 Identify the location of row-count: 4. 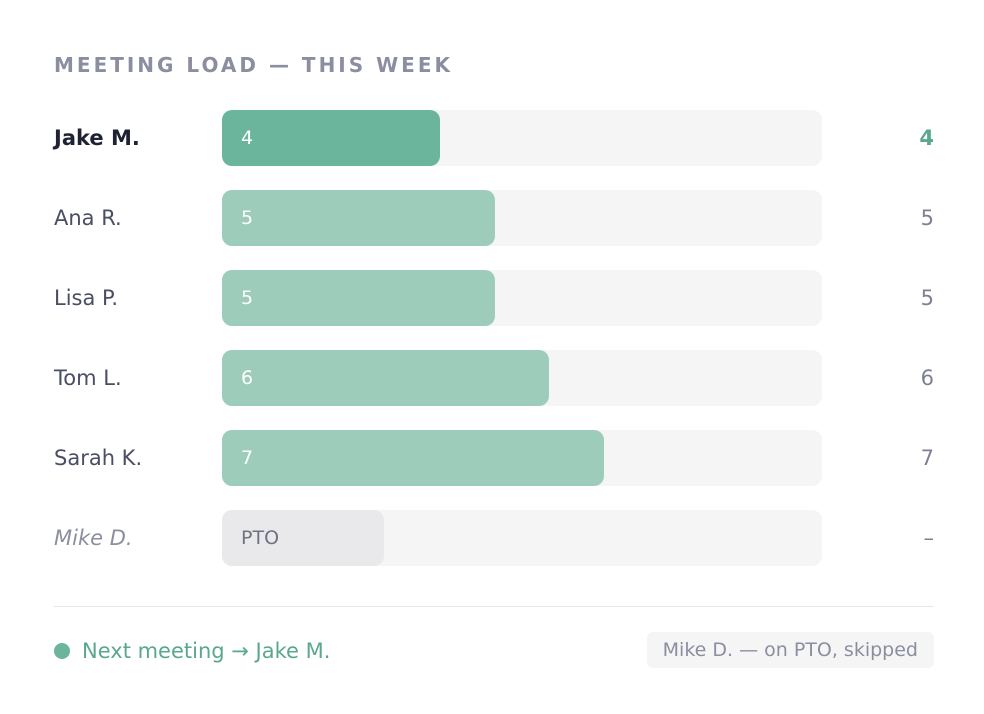
(926, 138).